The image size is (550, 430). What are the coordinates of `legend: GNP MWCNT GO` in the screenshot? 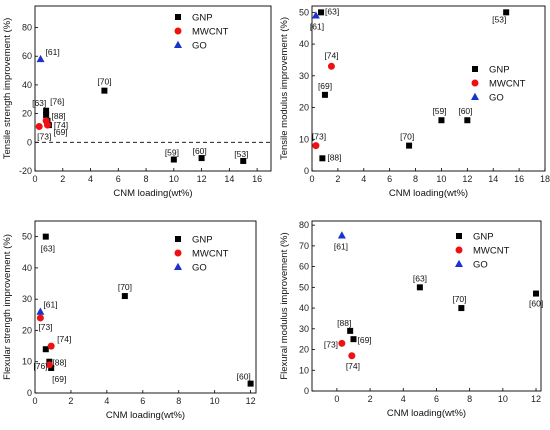 It's located at (201, 254).